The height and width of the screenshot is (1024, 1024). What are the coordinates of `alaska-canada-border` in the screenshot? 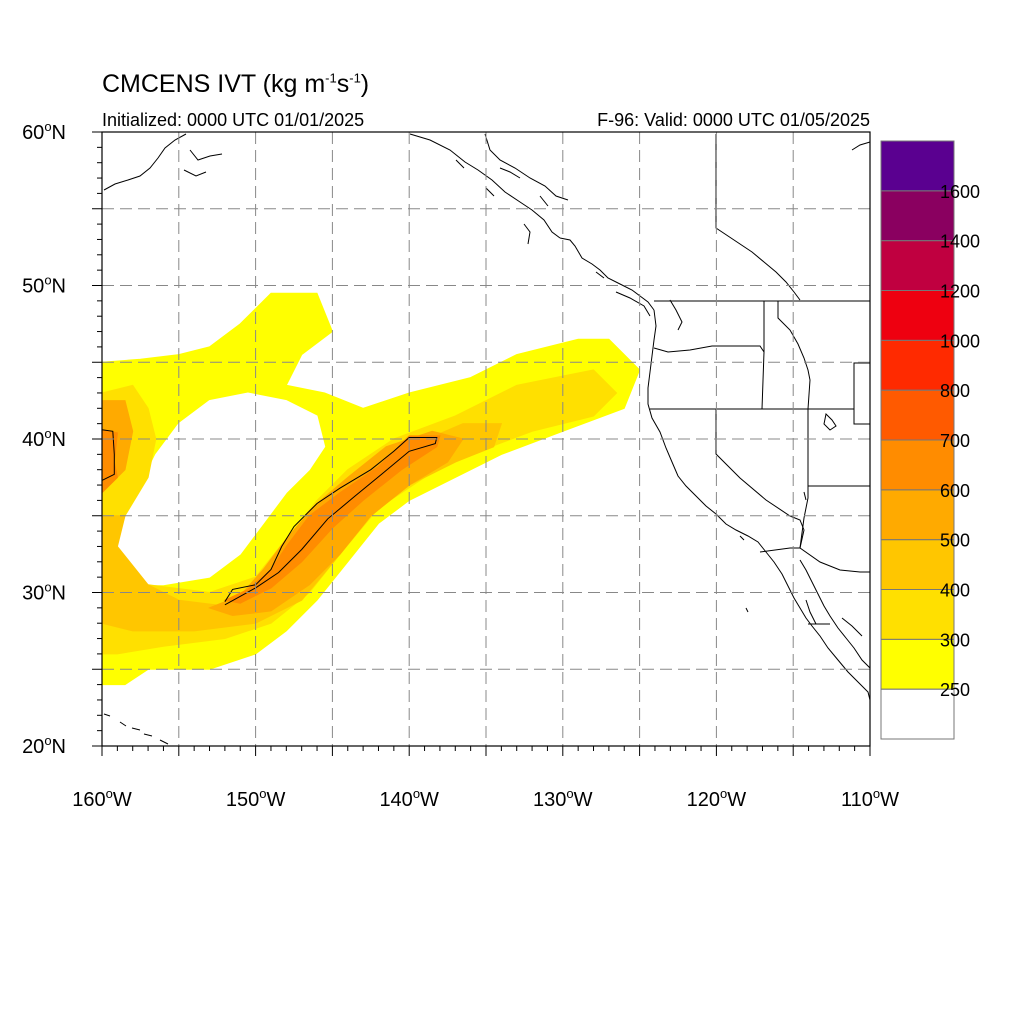 It's located at (526, 167).